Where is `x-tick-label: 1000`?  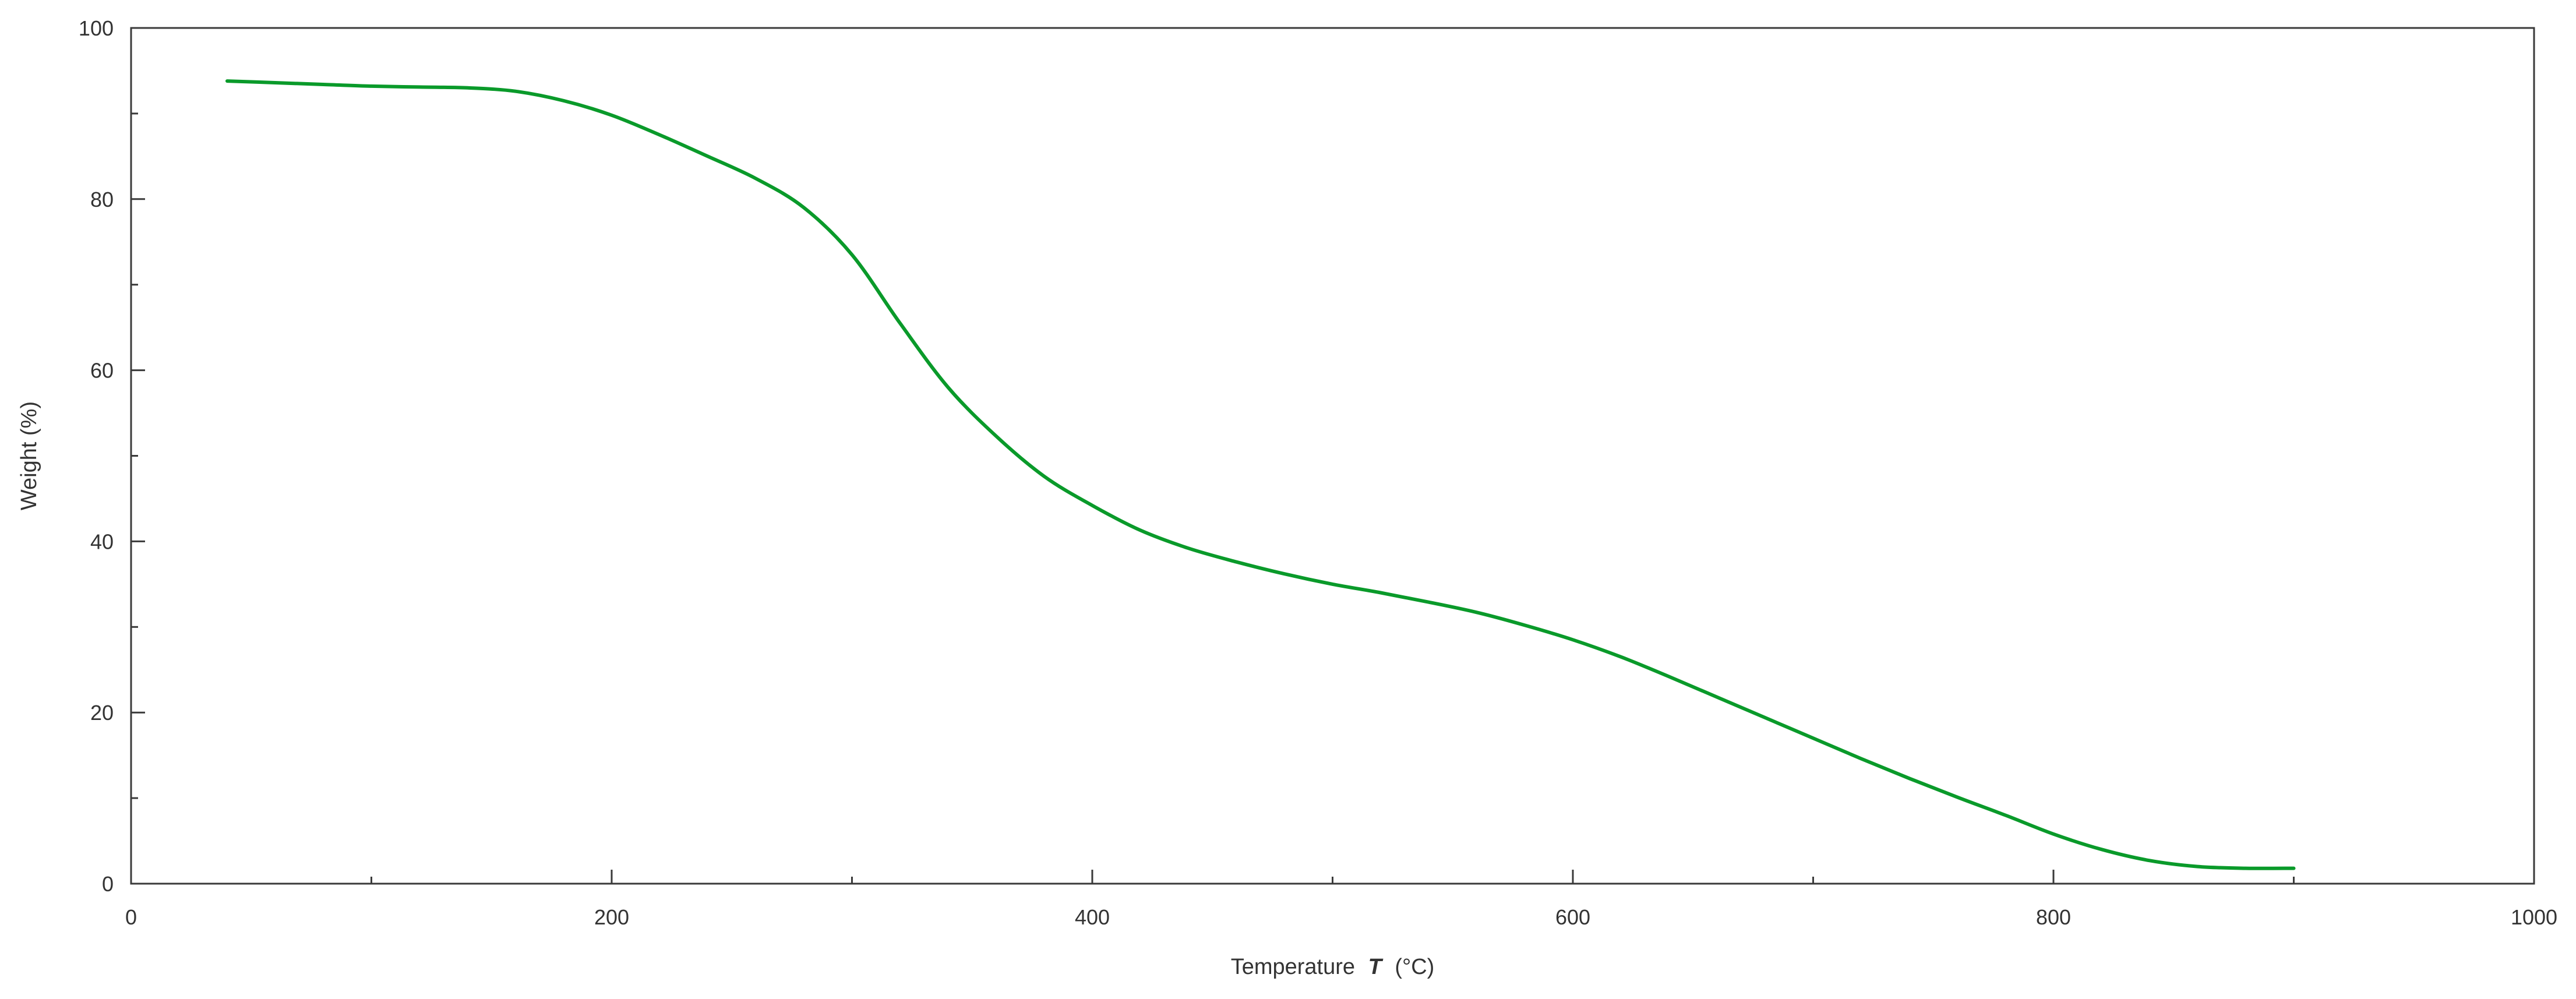
x-tick-label: 1000 is located at coordinates (2534, 917).